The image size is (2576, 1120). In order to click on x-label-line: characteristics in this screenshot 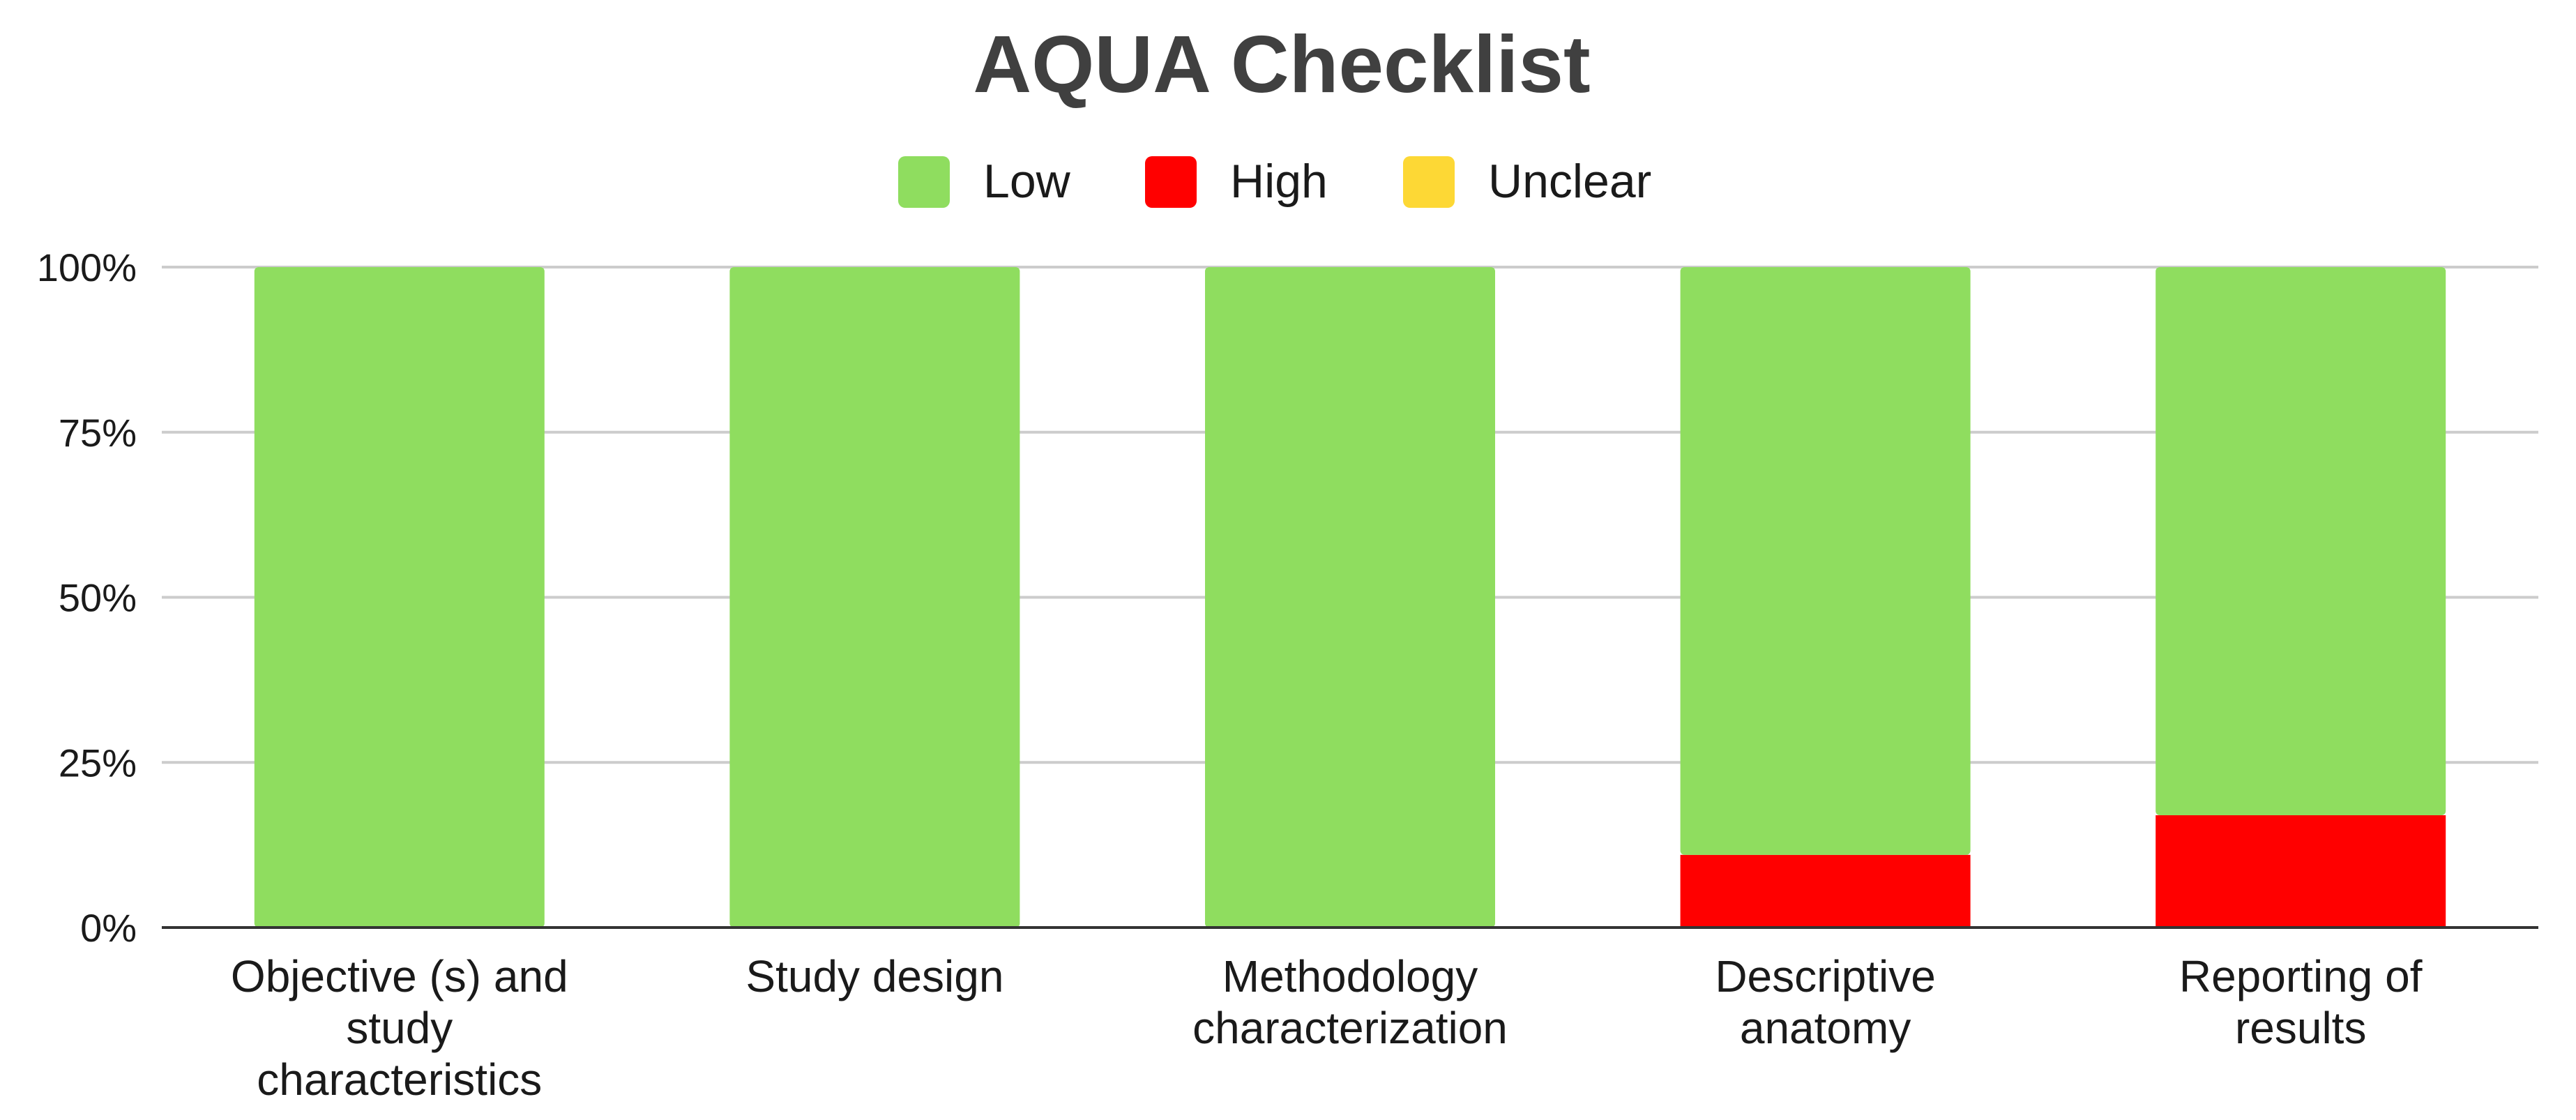, I will do `click(399, 1079)`.